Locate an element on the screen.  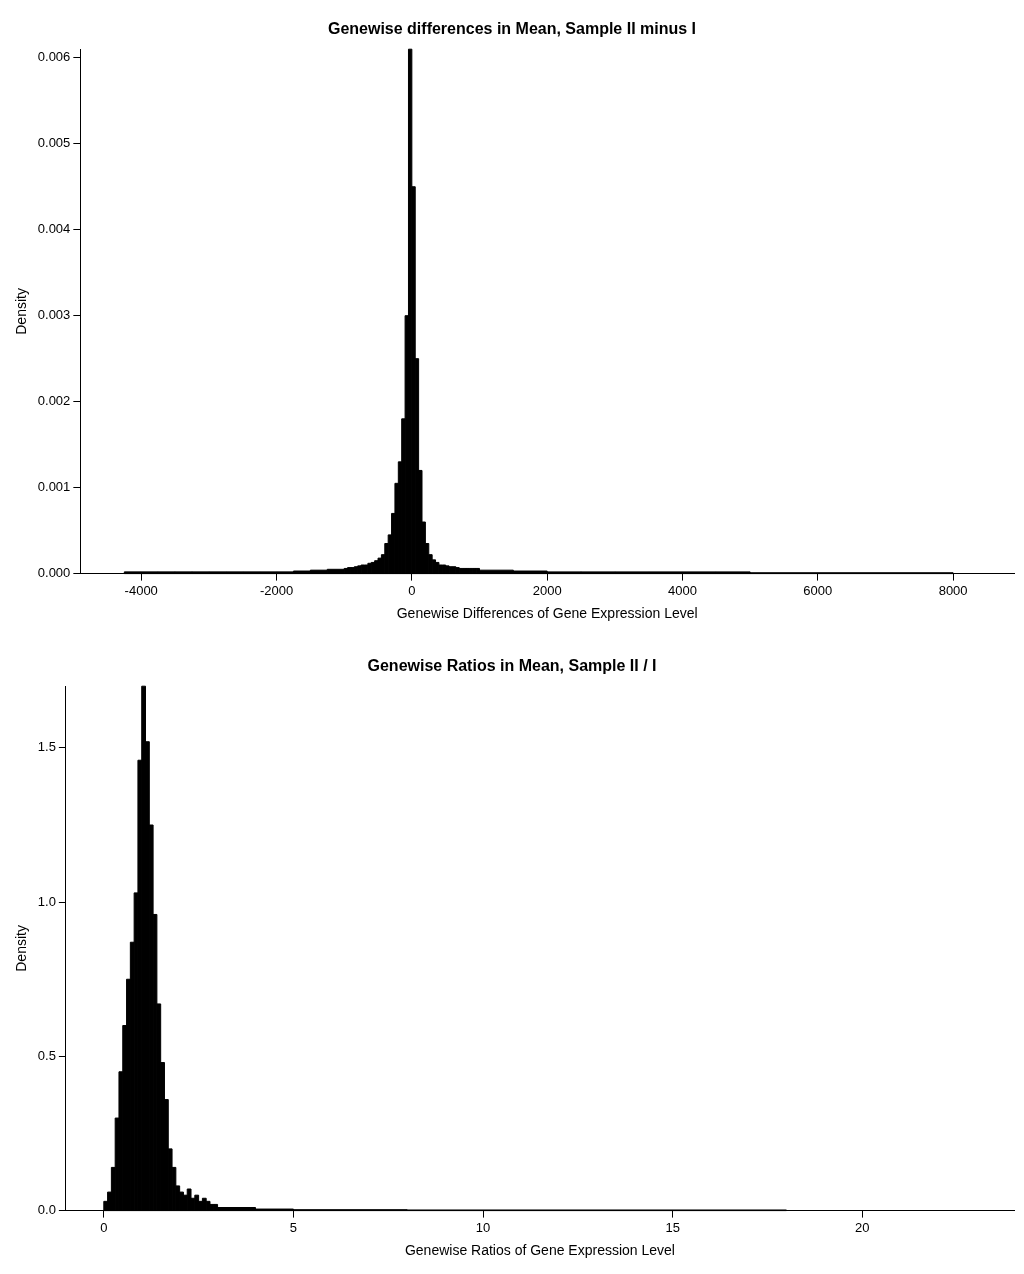
x-tick-label: 8000 is located at coordinates (953, 590).